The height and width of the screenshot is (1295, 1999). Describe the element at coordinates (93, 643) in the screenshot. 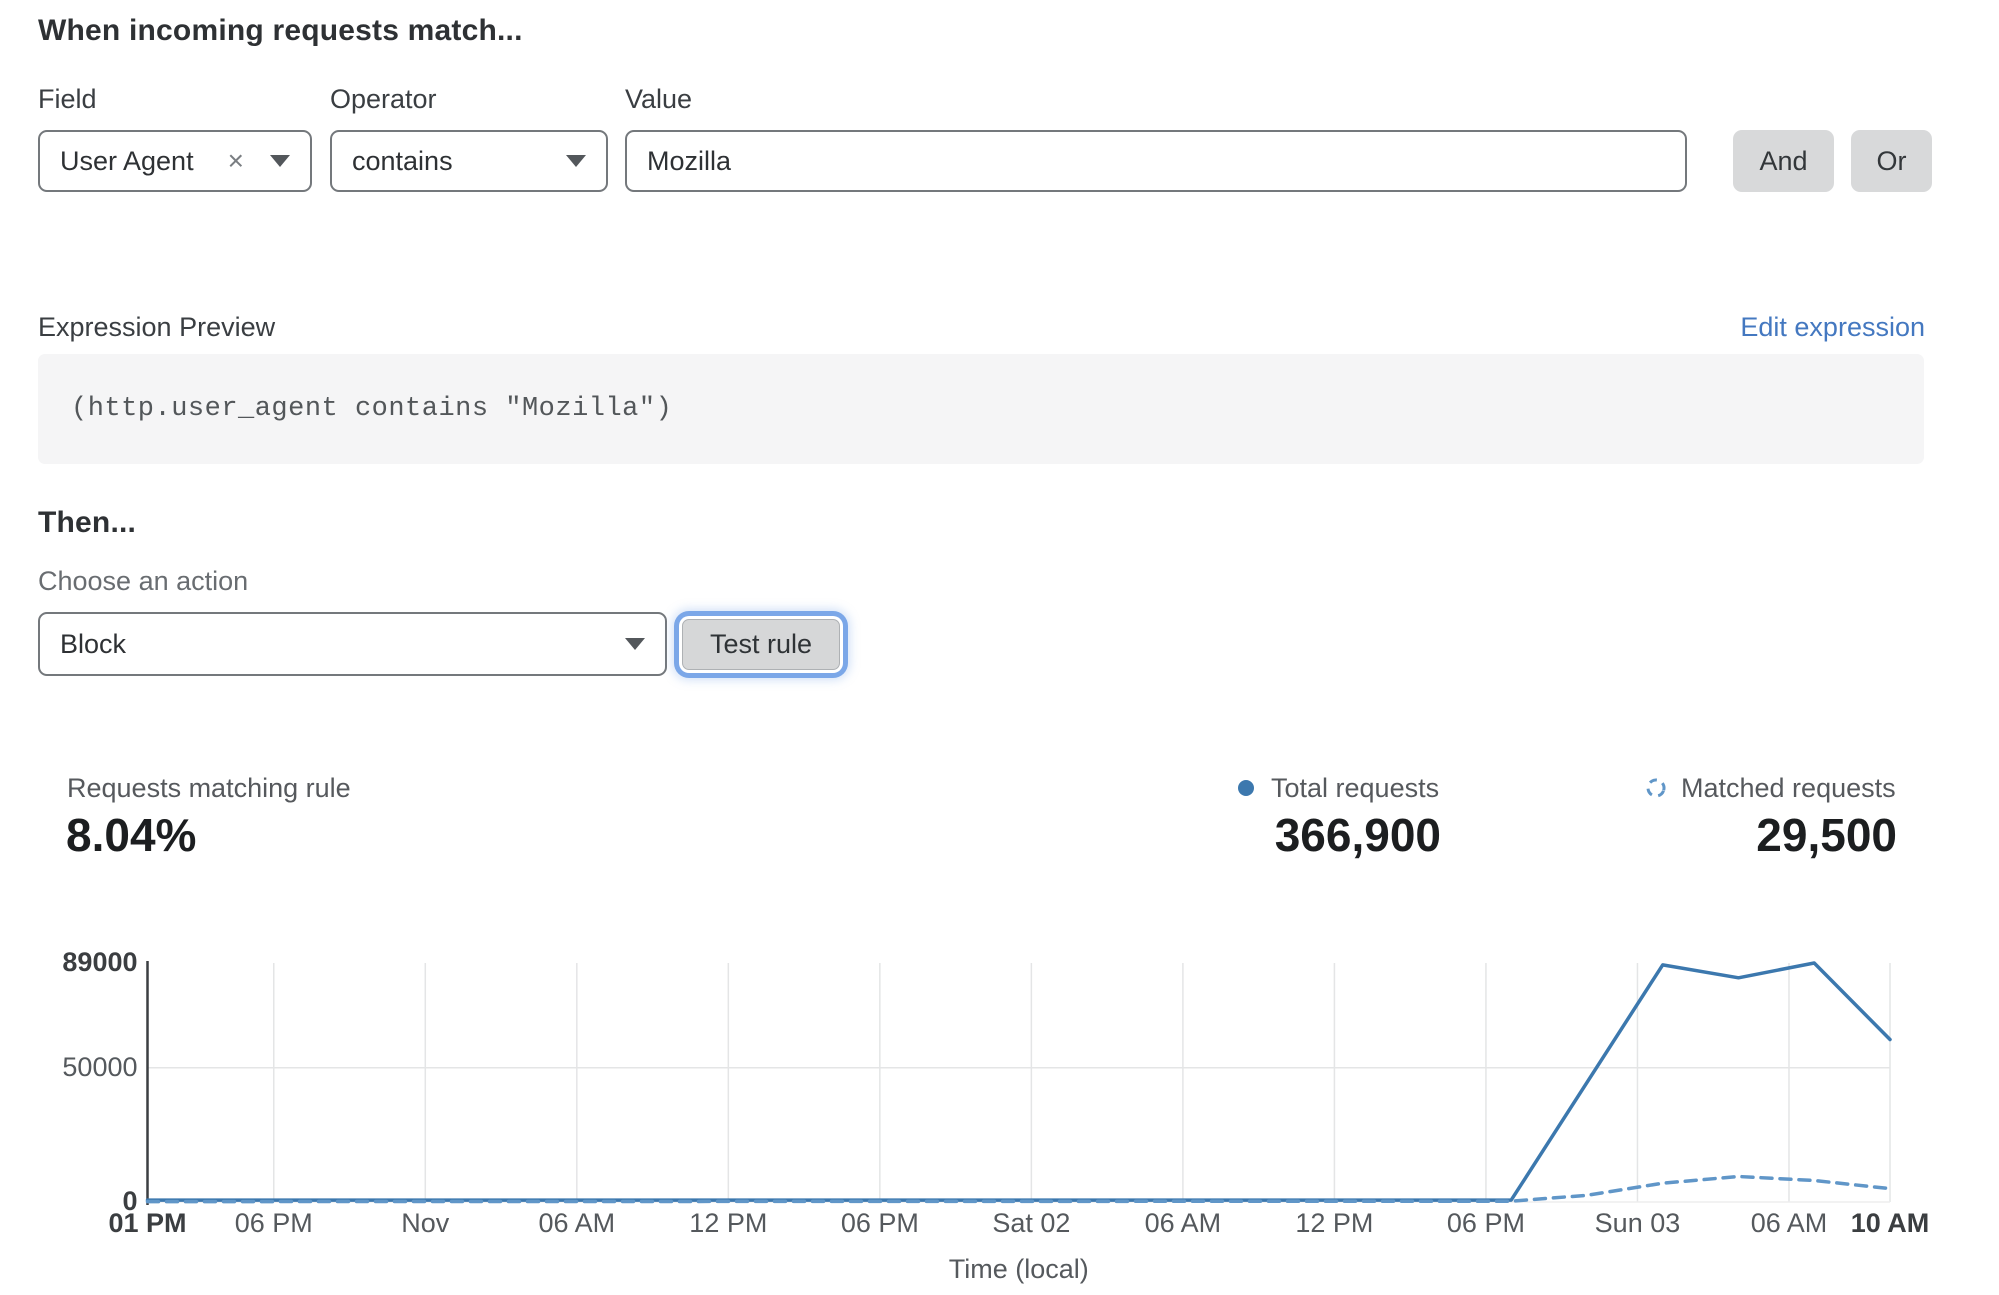

I see `action-select-value: Block` at that location.